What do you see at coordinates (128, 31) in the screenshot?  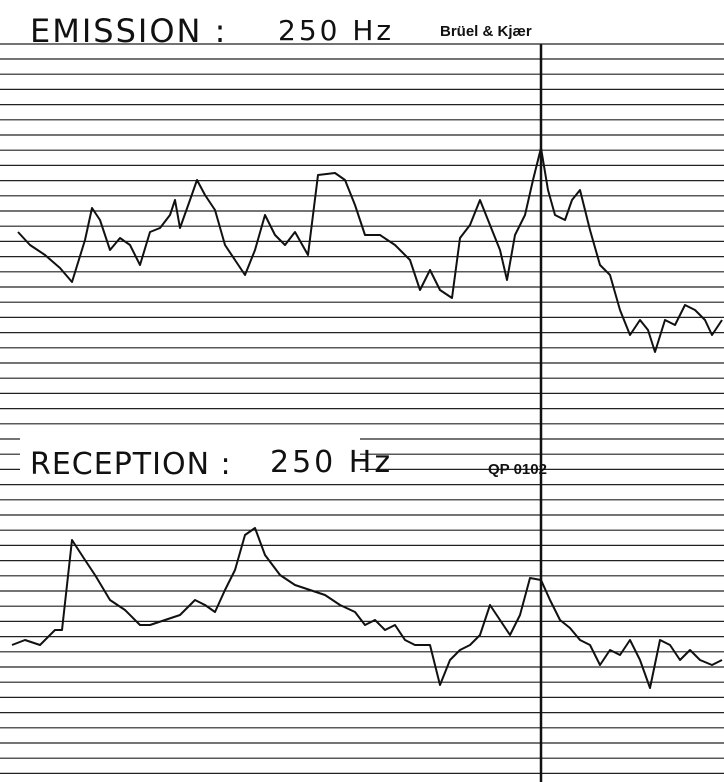 I see `emission-label: EMISSION :` at bounding box center [128, 31].